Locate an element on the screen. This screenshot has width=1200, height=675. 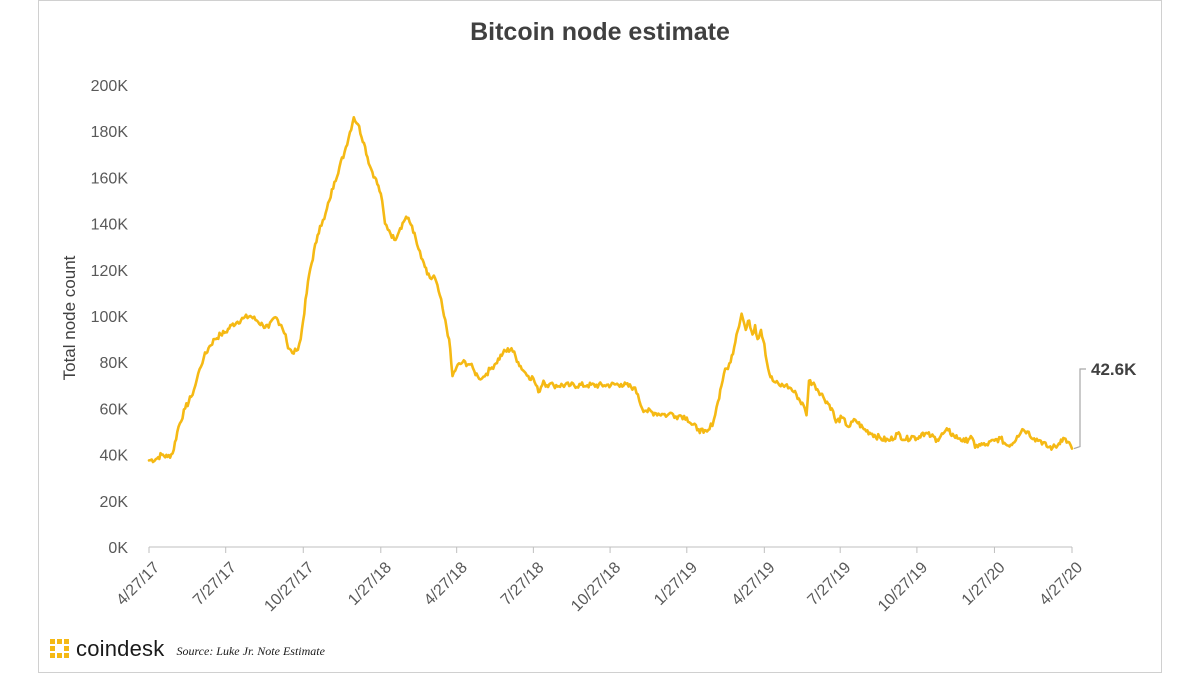
x-tick-label: 4/27/20 is located at coordinates (1061, 584).